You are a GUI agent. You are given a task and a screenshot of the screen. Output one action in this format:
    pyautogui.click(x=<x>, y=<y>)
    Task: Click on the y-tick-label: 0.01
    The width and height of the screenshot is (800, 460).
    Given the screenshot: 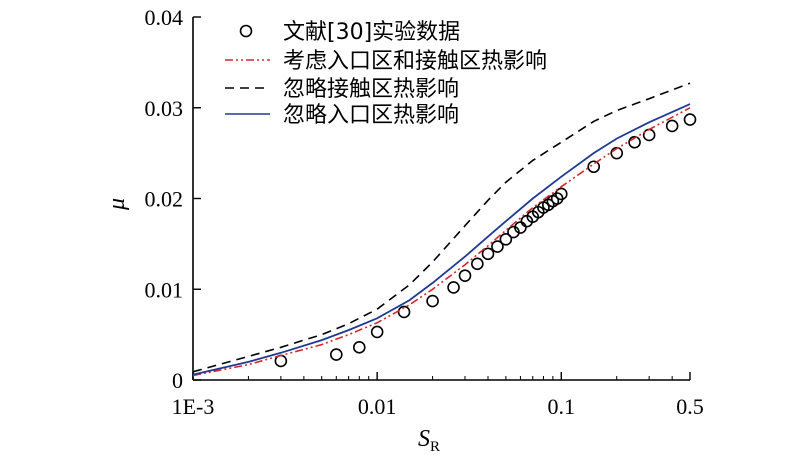 What is the action you would take?
    pyautogui.click(x=164, y=289)
    